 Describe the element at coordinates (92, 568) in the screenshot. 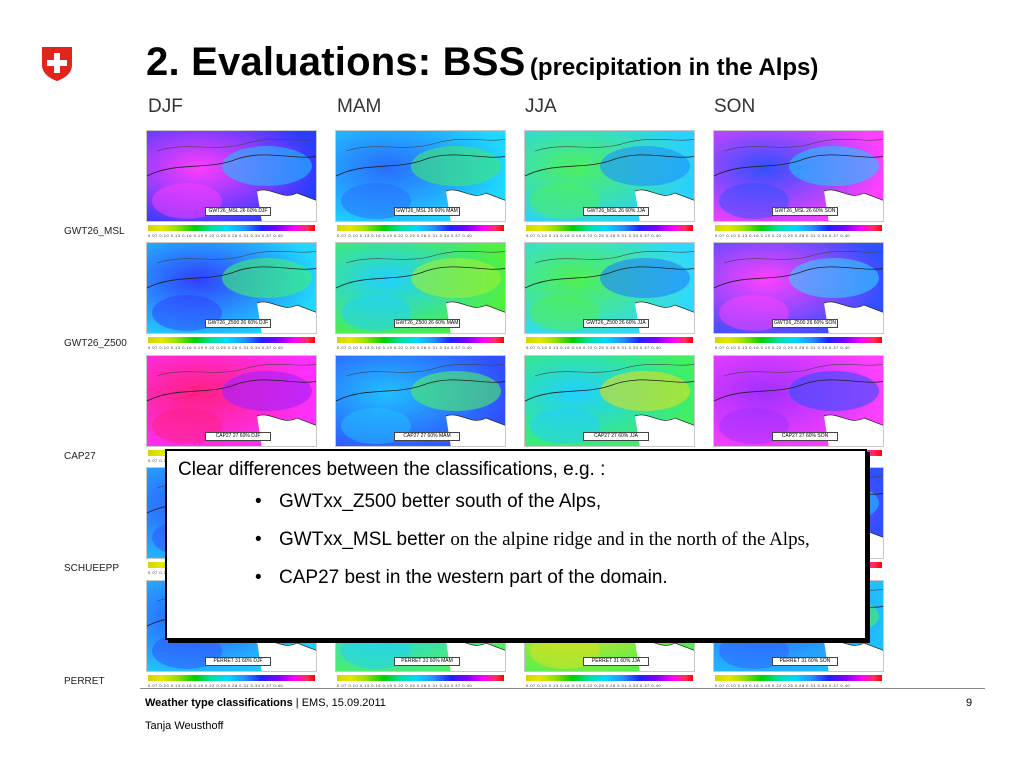

I see `row-label-schueepp: SCHUEEPP` at that location.